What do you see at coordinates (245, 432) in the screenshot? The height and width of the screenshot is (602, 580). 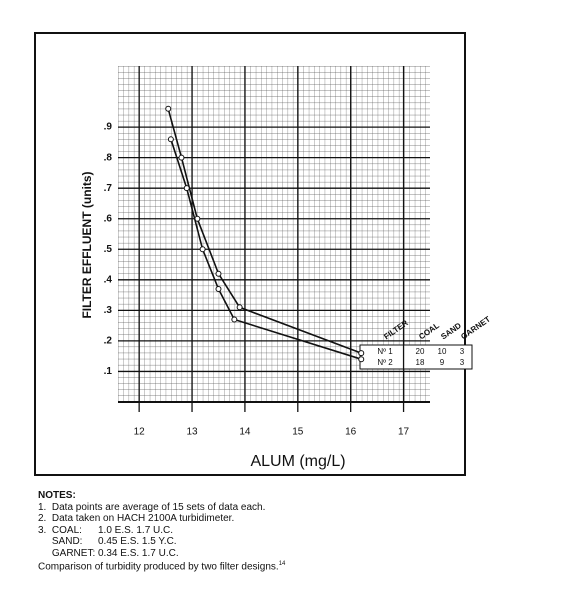 I see `x-tick-label: 14` at bounding box center [245, 432].